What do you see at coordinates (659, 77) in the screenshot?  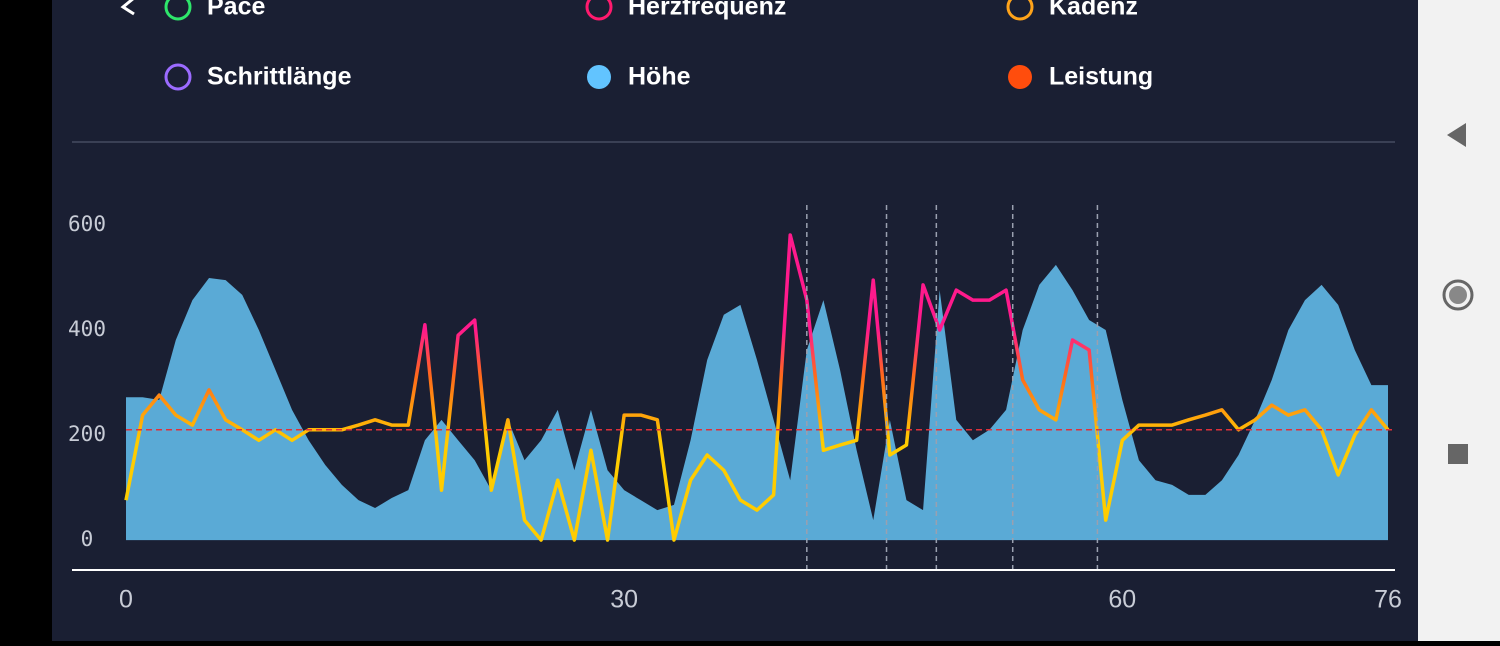 I see `legend-label: Höhe` at bounding box center [659, 77].